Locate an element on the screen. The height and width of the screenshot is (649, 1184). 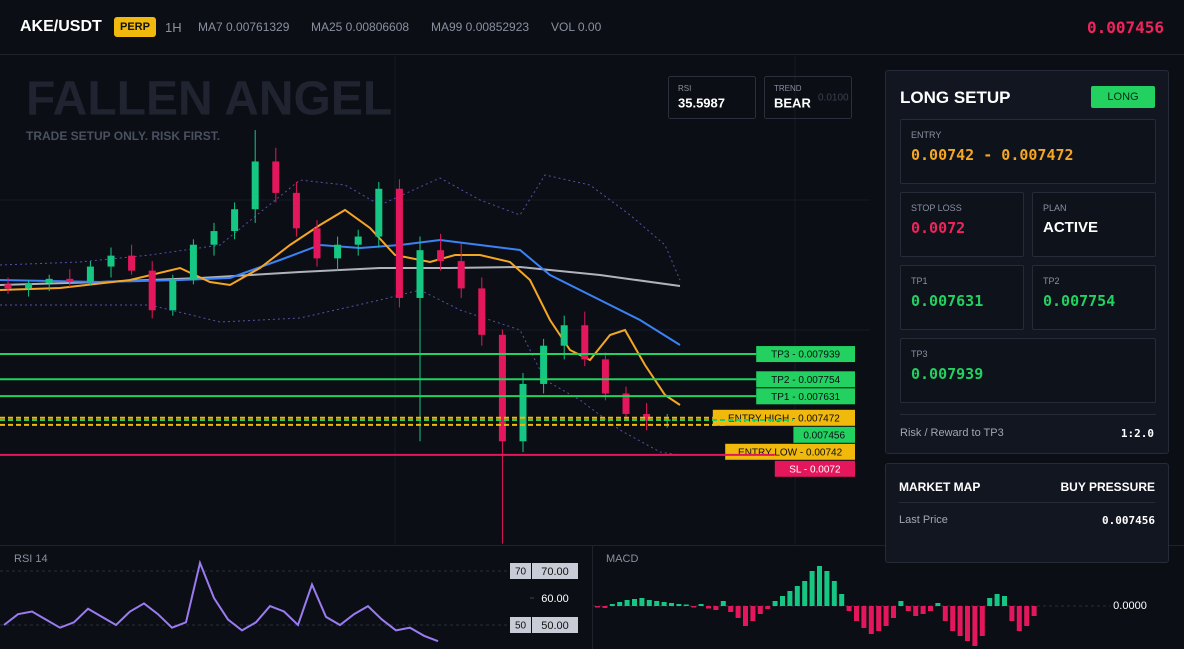
rsi-level-label: 50 is located at coordinates (521, 626).